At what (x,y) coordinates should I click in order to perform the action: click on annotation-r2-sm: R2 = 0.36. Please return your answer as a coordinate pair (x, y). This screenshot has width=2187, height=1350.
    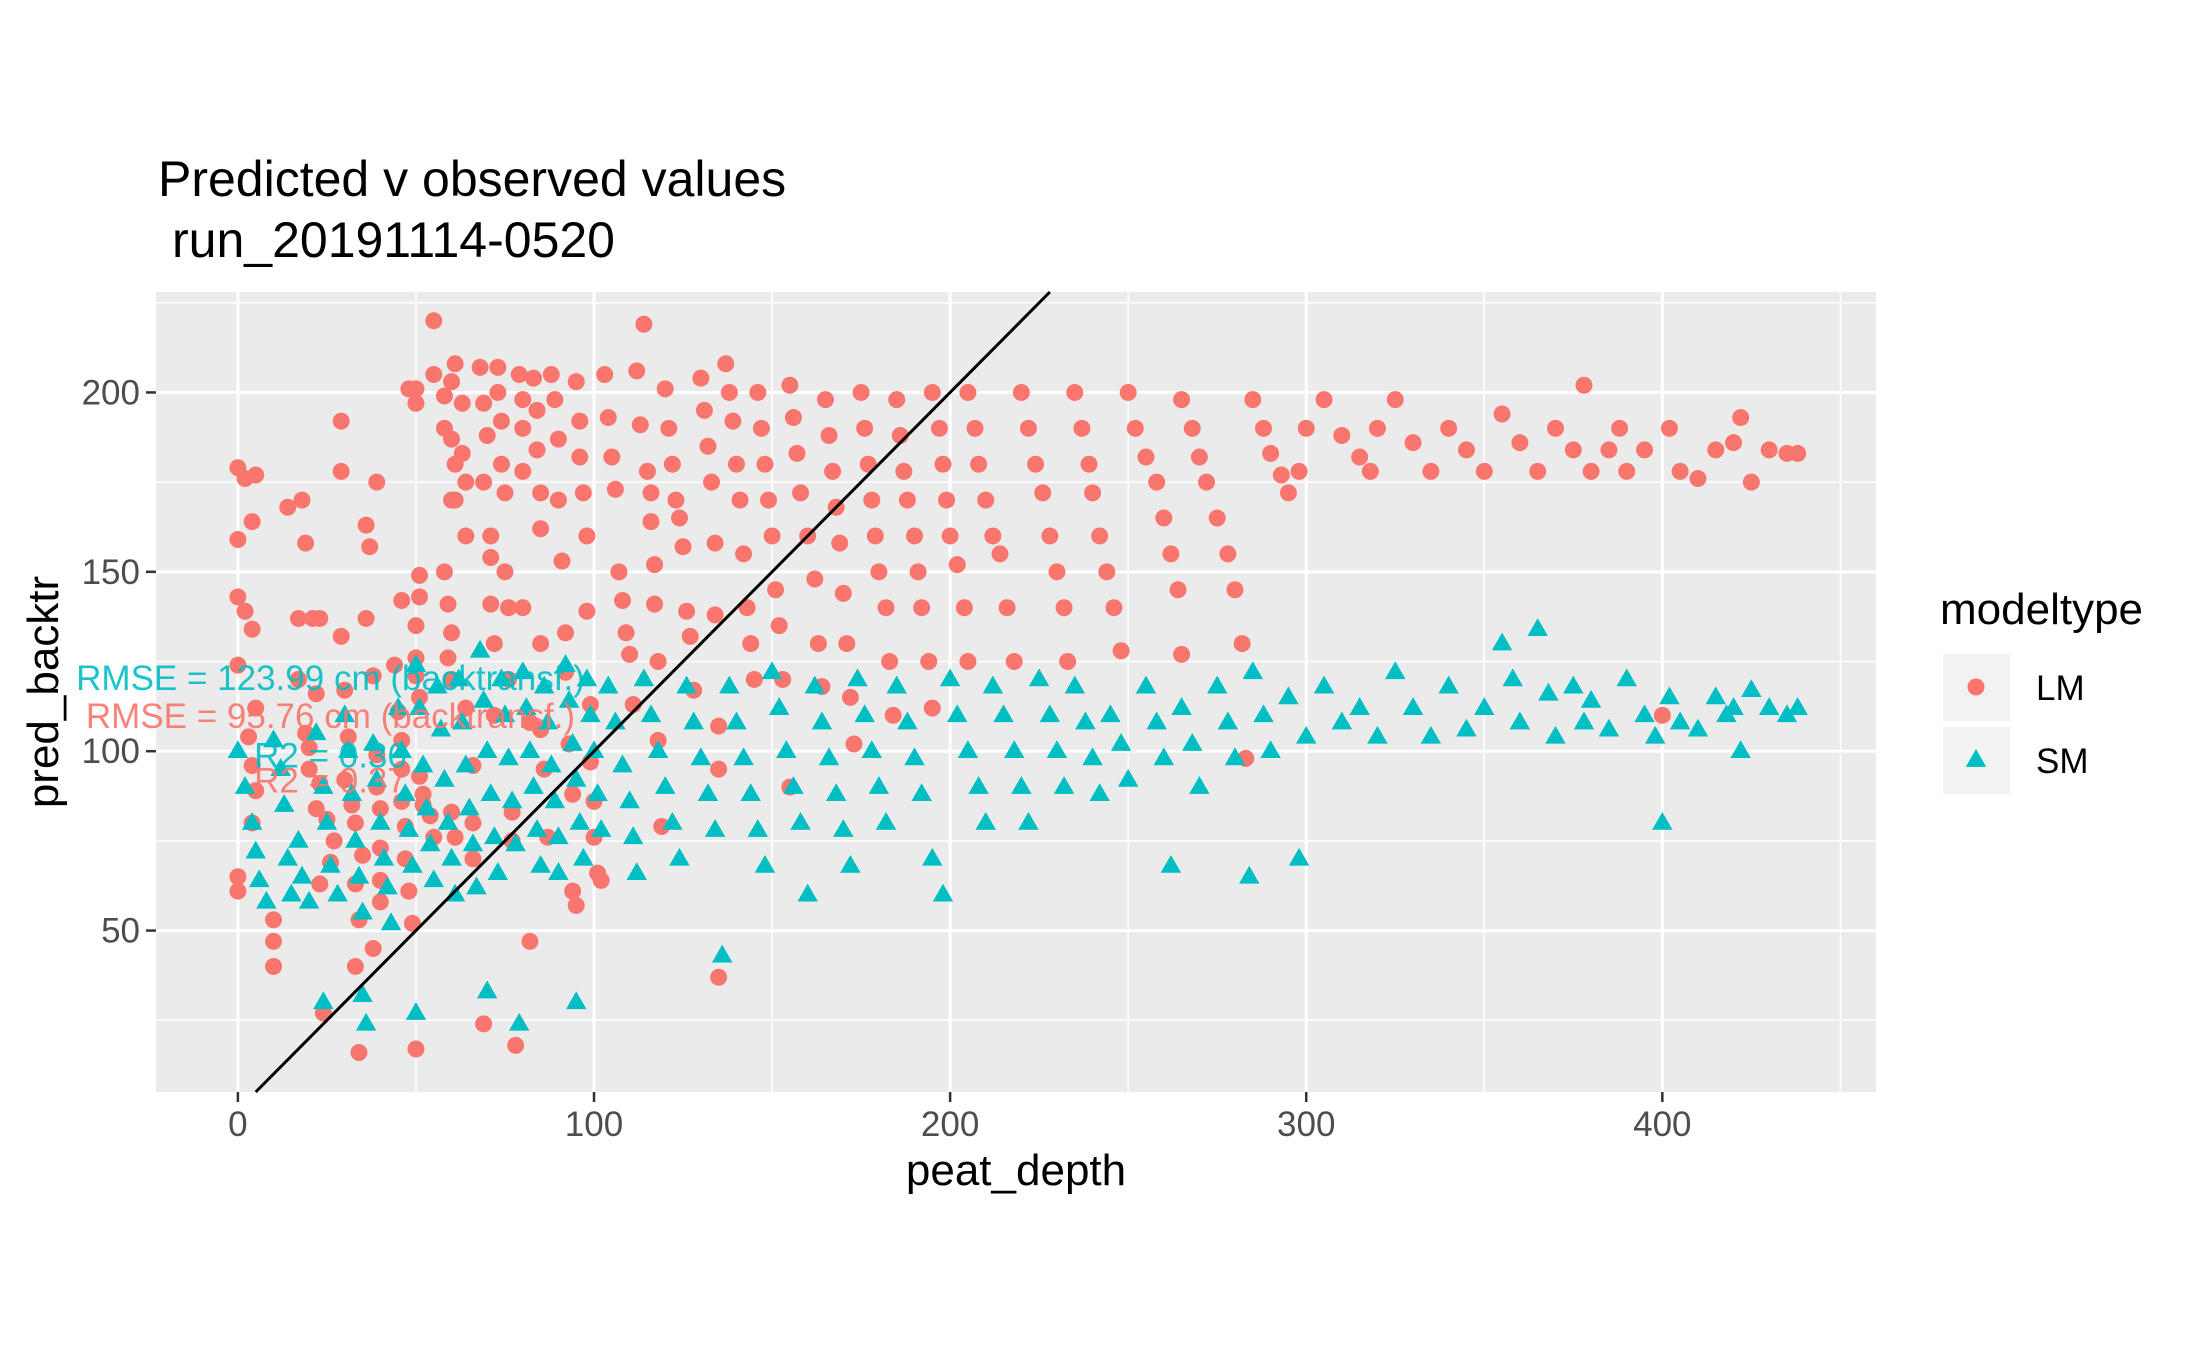
    Looking at the image, I should click on (330, 755).